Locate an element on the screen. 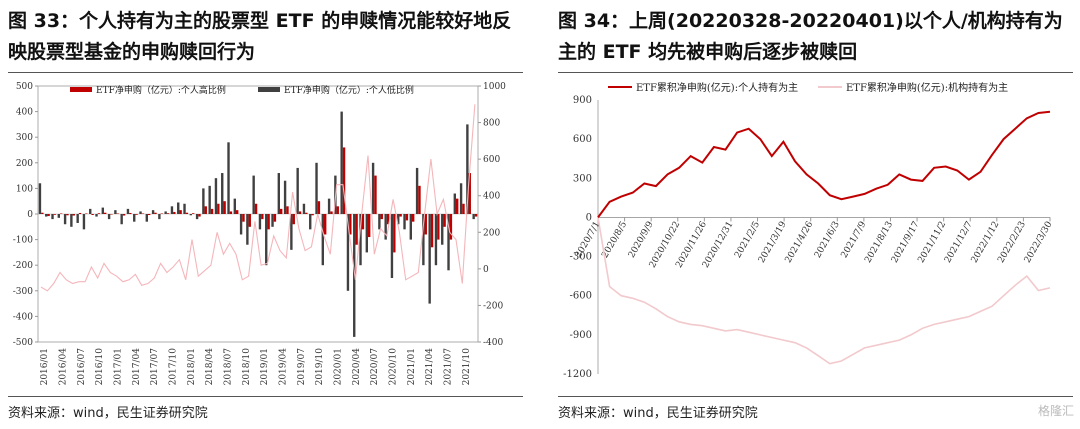 Image resolution: width=1080 pixels, height=429 pixels. legend-label: ETF净申购（亿元）:个人高比例 is located at coordinates (161, 90).